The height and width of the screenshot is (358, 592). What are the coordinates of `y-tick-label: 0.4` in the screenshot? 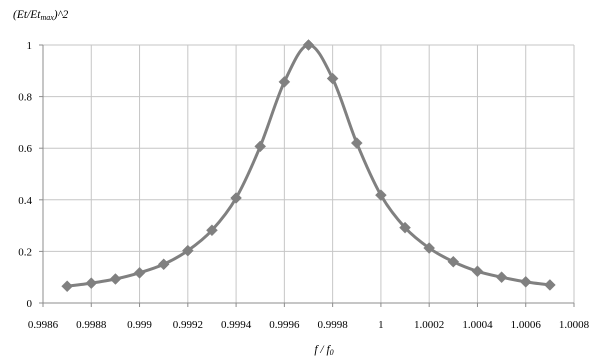 It's located at (25, 201).